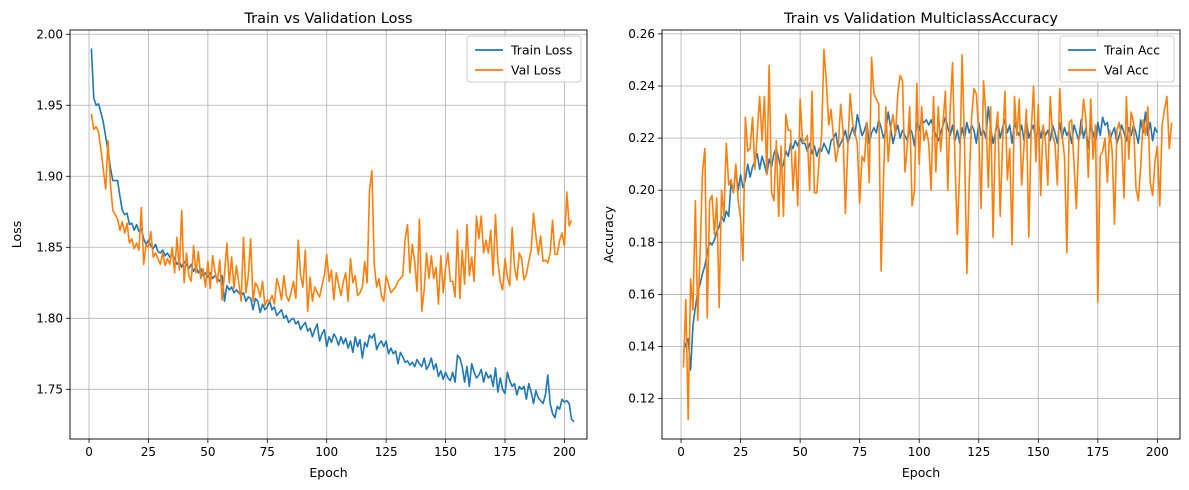 The height and width of the screenshot is (490, 1189). I want to click on y-axis-ticks: 0.12 0.14 0.16 0.18 0.20 0.22 0.24 0.26, so click(645, 216).